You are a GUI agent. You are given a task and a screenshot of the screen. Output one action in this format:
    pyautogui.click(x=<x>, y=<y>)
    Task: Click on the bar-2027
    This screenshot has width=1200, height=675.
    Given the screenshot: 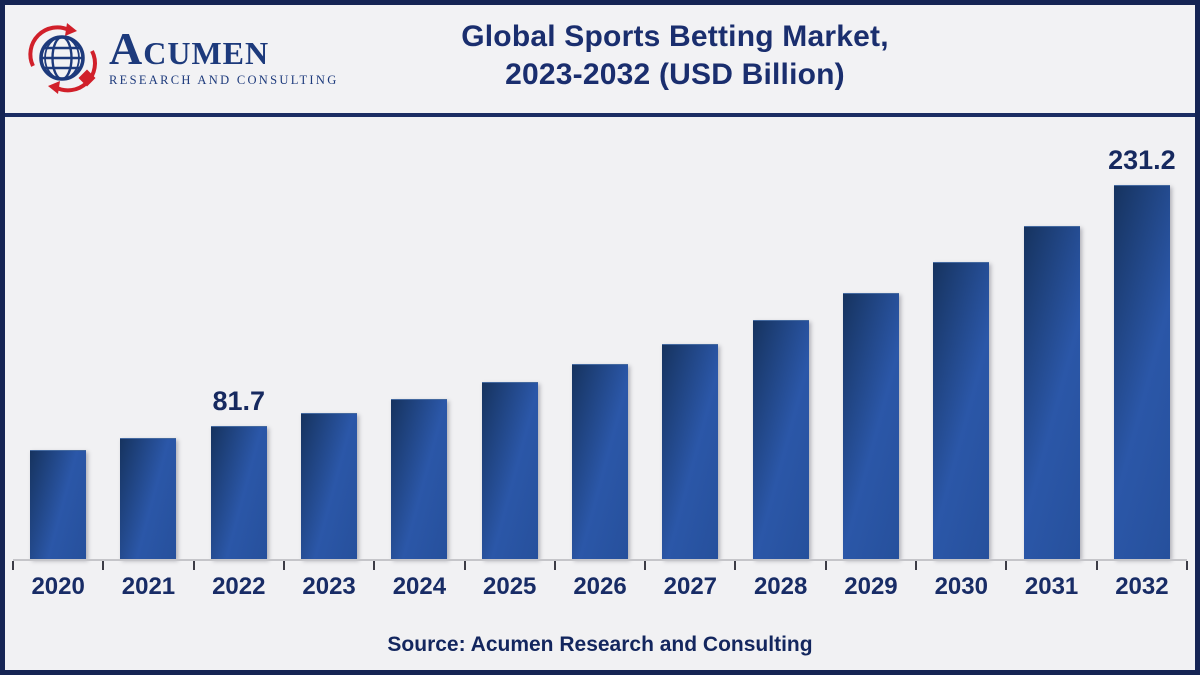 What is the action you would take?
    pyautogui.click(x=690, y=451)
    